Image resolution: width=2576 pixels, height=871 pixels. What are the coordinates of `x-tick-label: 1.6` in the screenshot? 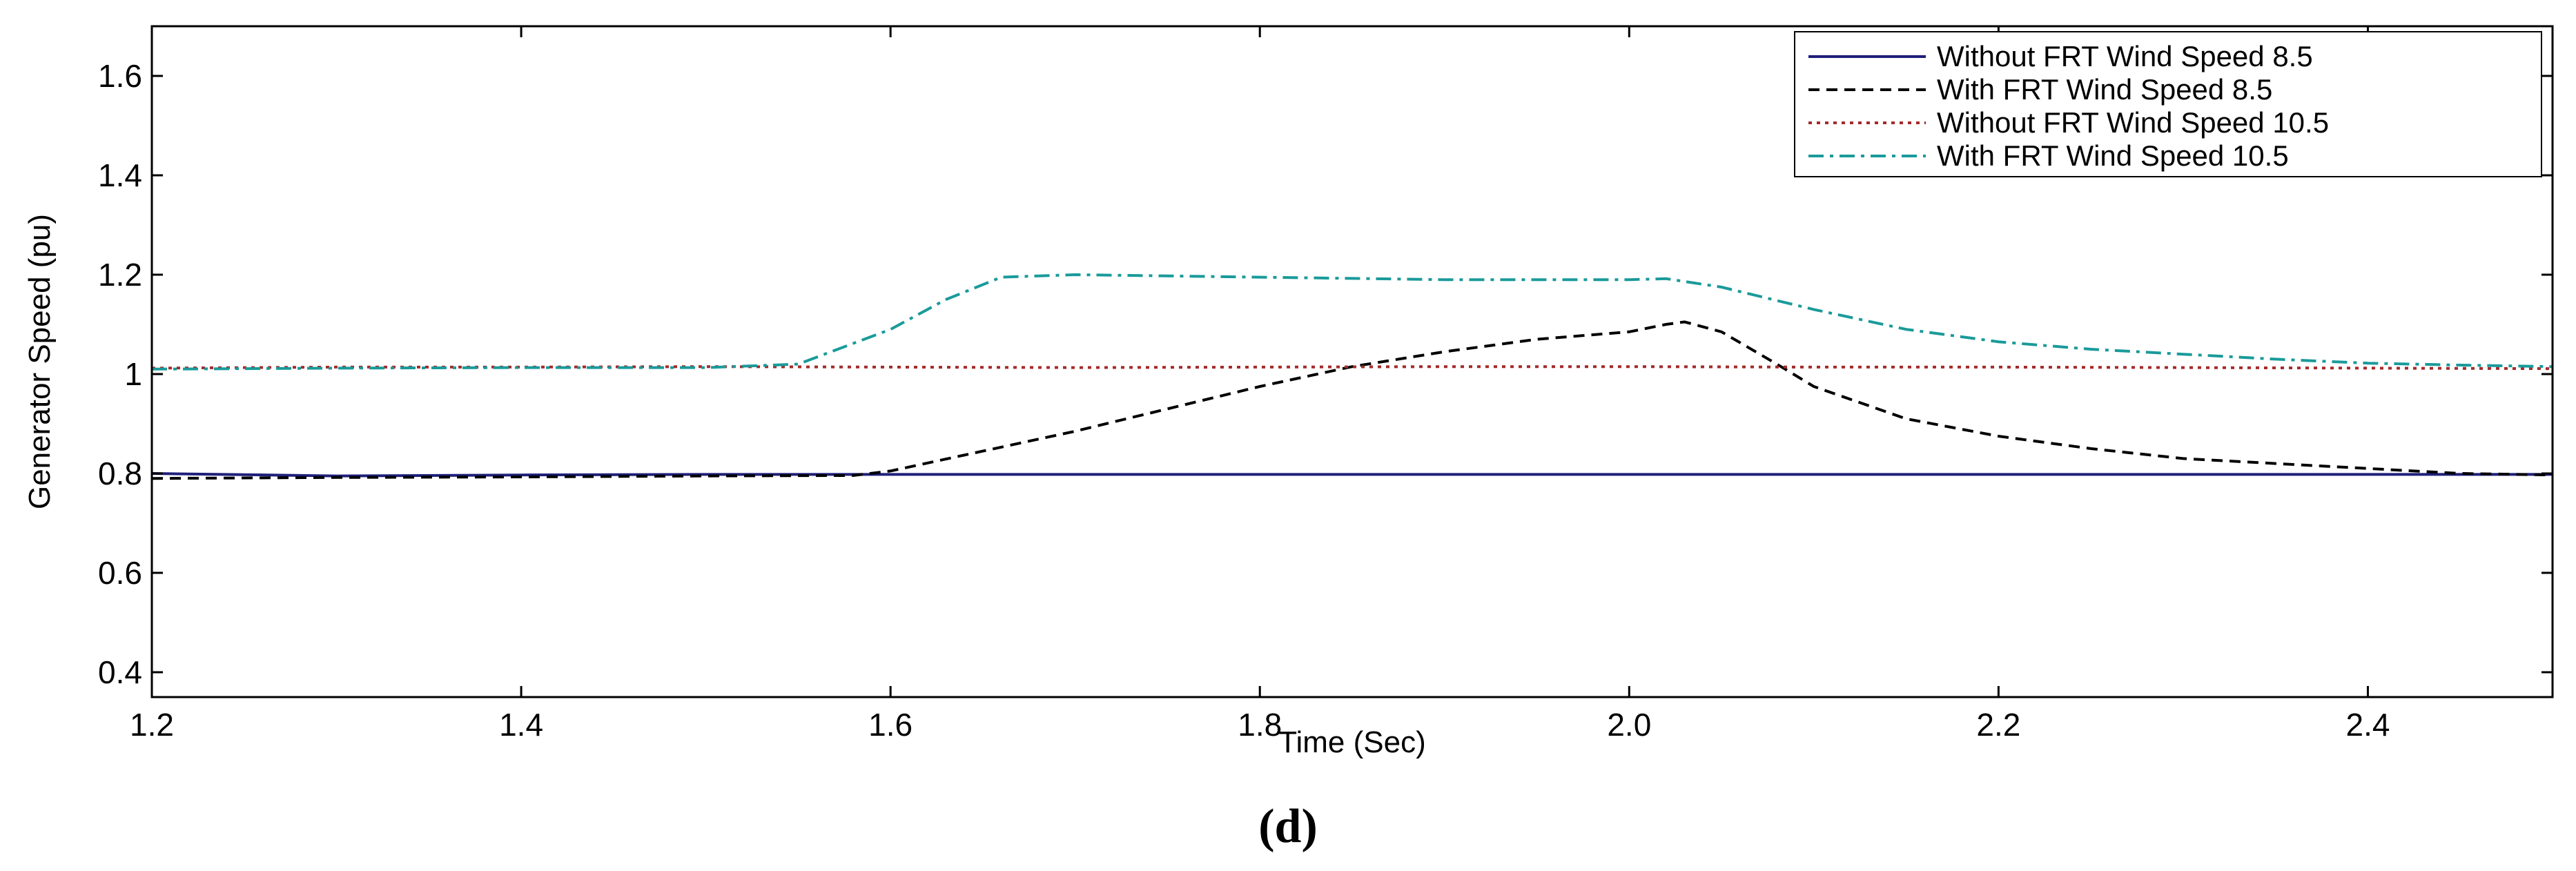 It's located at (891, 725).